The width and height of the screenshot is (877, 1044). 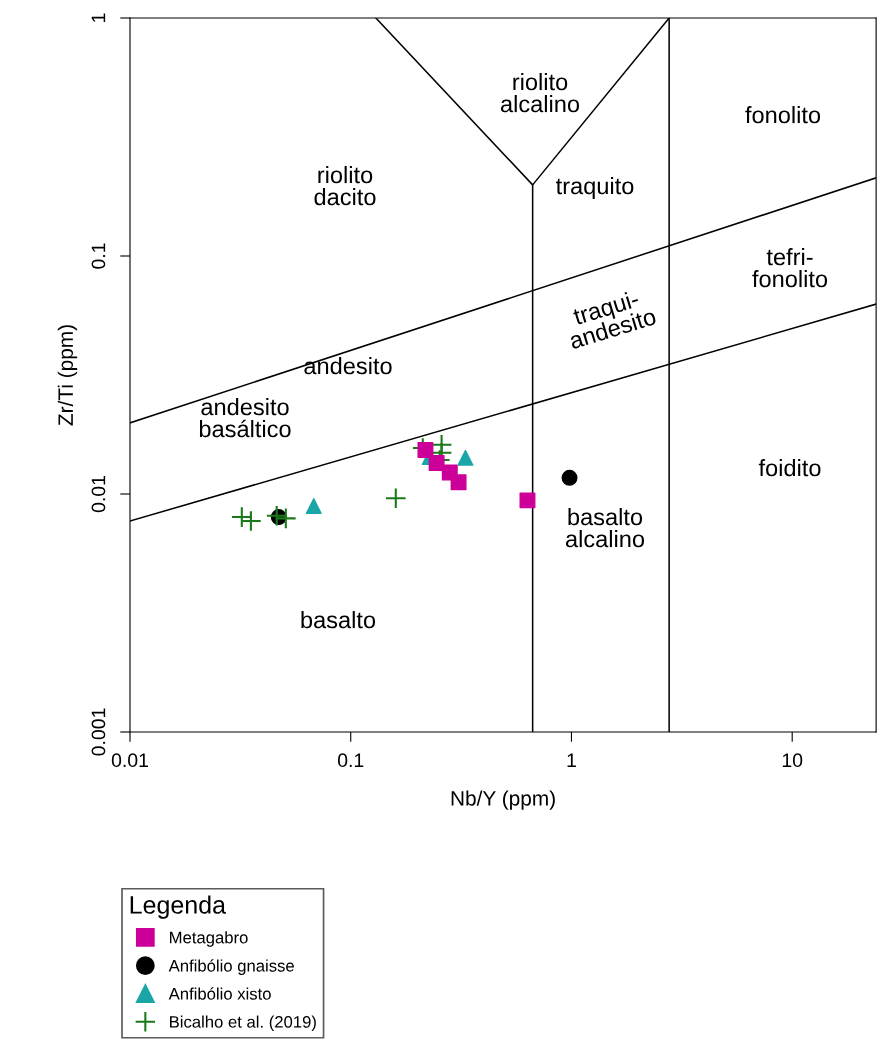 What do you see at coordinates (540, 92) in the screenshot?
I see `annotation: riolito alcalino` at bounding box center [540, 92].